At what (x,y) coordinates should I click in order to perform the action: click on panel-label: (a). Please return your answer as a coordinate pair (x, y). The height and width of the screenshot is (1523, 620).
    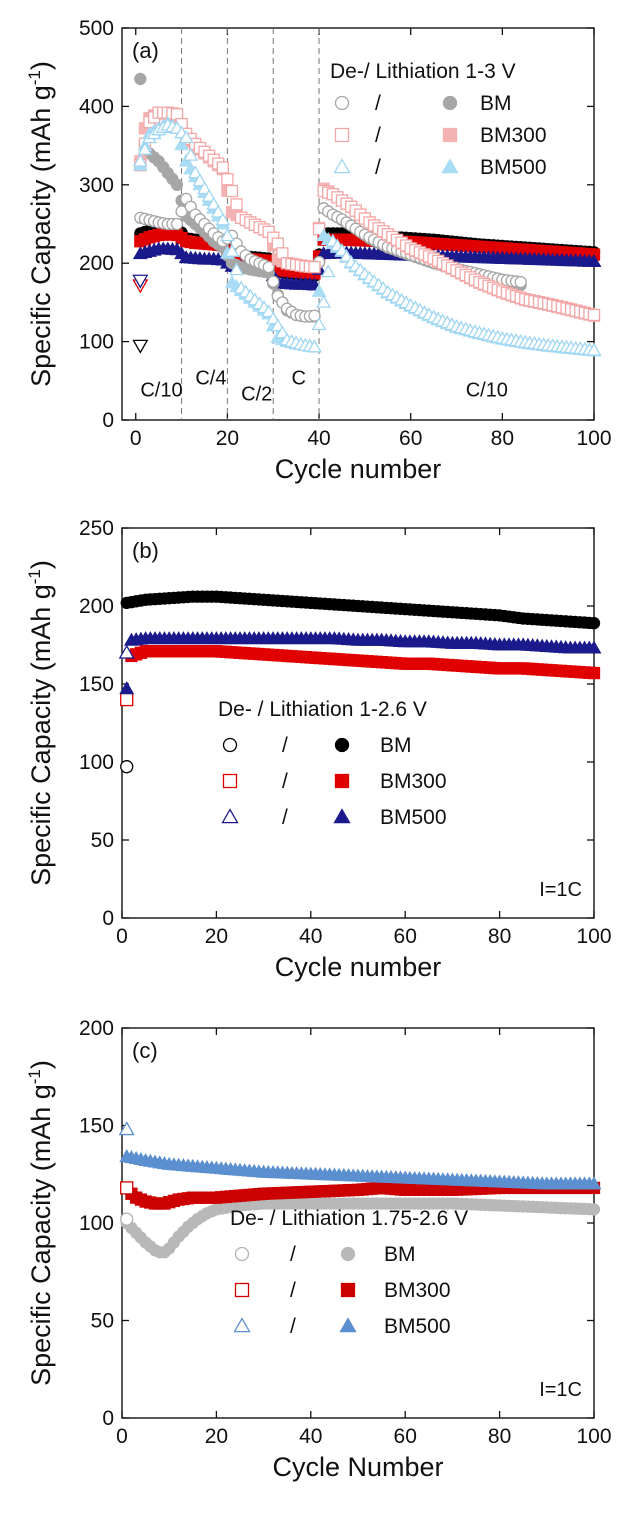
    Looking at the image, I should click on (145, 50).